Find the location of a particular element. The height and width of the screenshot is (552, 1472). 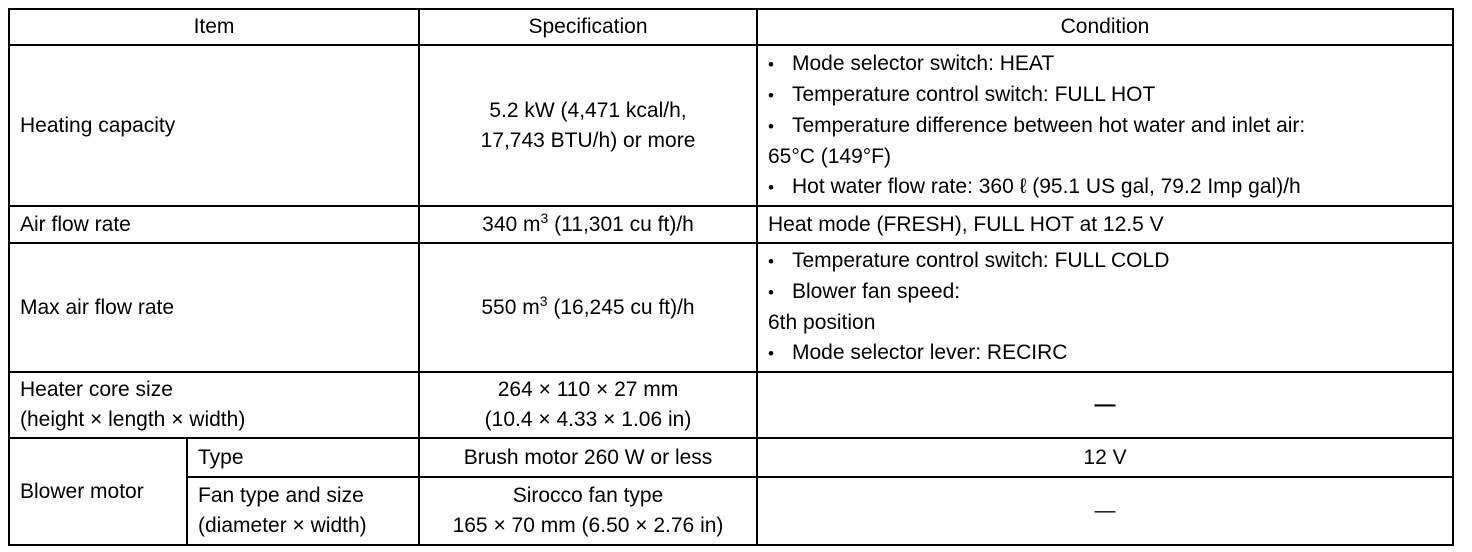

table-cell: Heat mode (FRESH), FULL HOT at 12.5 V is located at coordinates (1105, 224).